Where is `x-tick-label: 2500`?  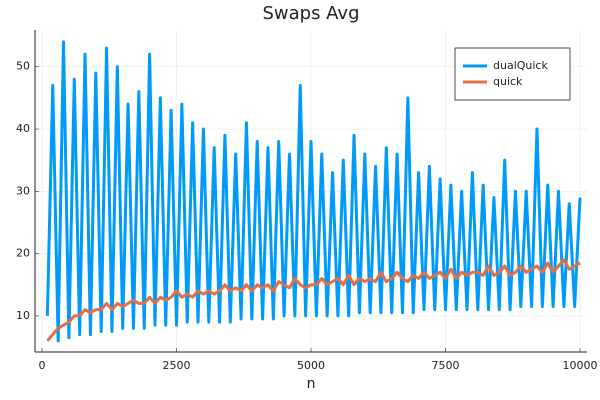 x-tick-label: 2500 is located at coordinates (176, 365).